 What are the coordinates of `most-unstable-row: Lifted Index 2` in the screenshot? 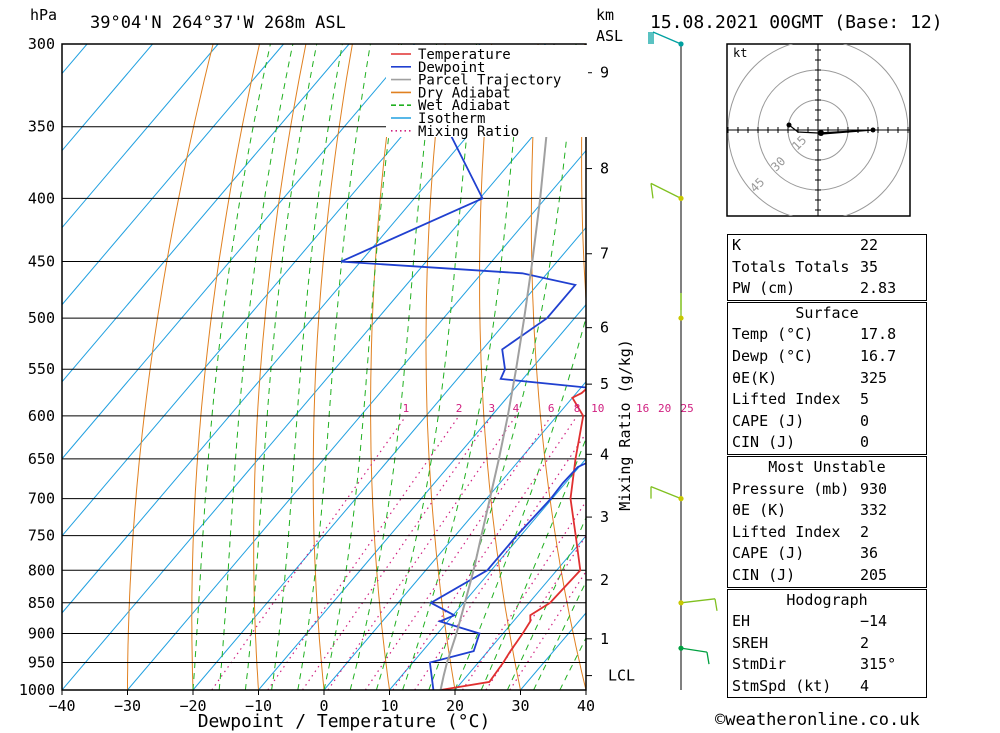 It's located at (801, 531).